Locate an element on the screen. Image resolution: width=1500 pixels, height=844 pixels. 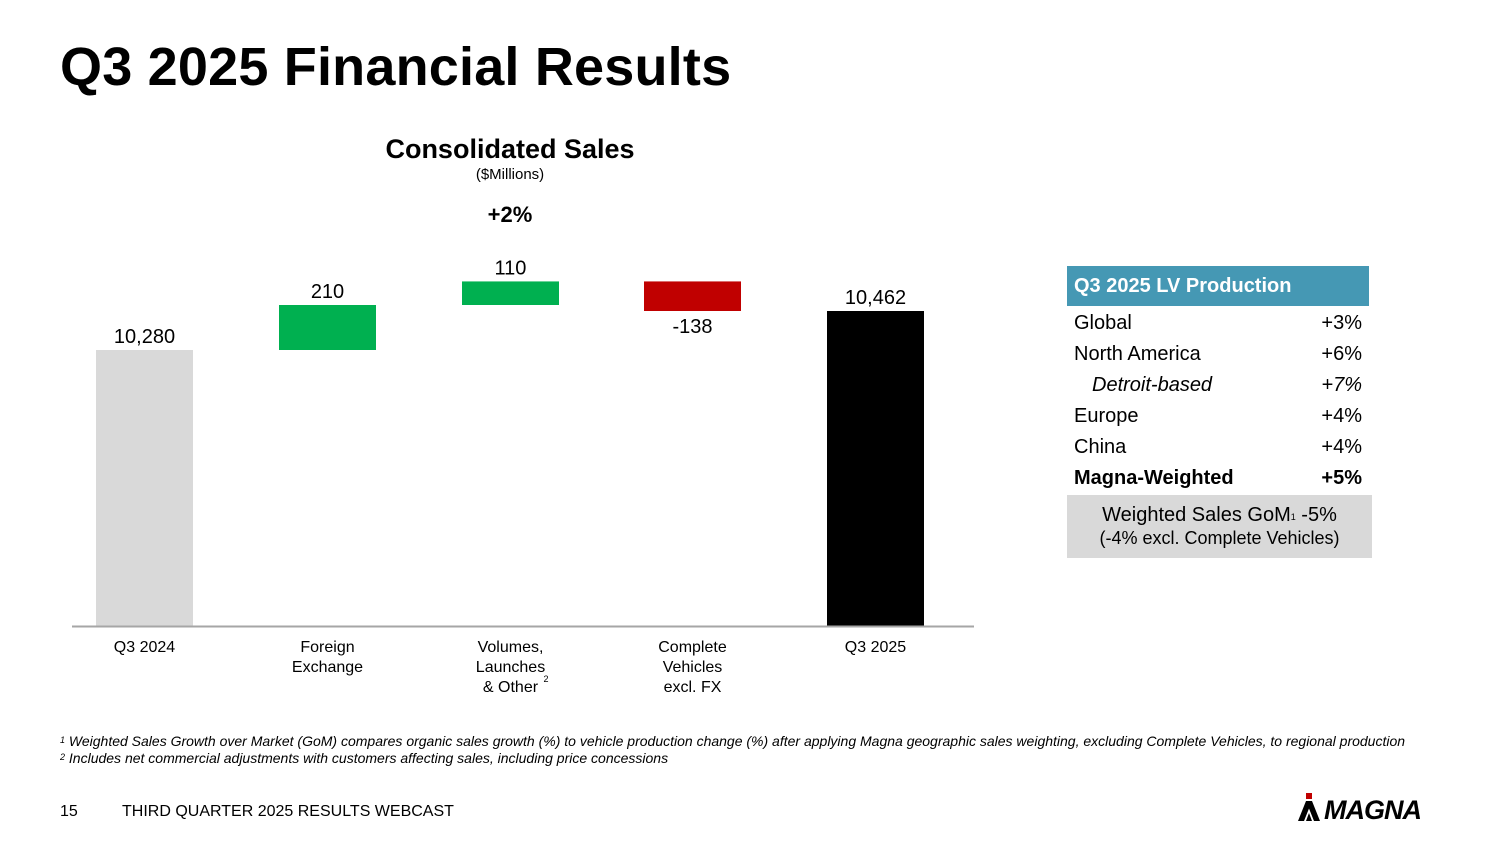
category-label-line: & Other is located at coordinates (510, 687).